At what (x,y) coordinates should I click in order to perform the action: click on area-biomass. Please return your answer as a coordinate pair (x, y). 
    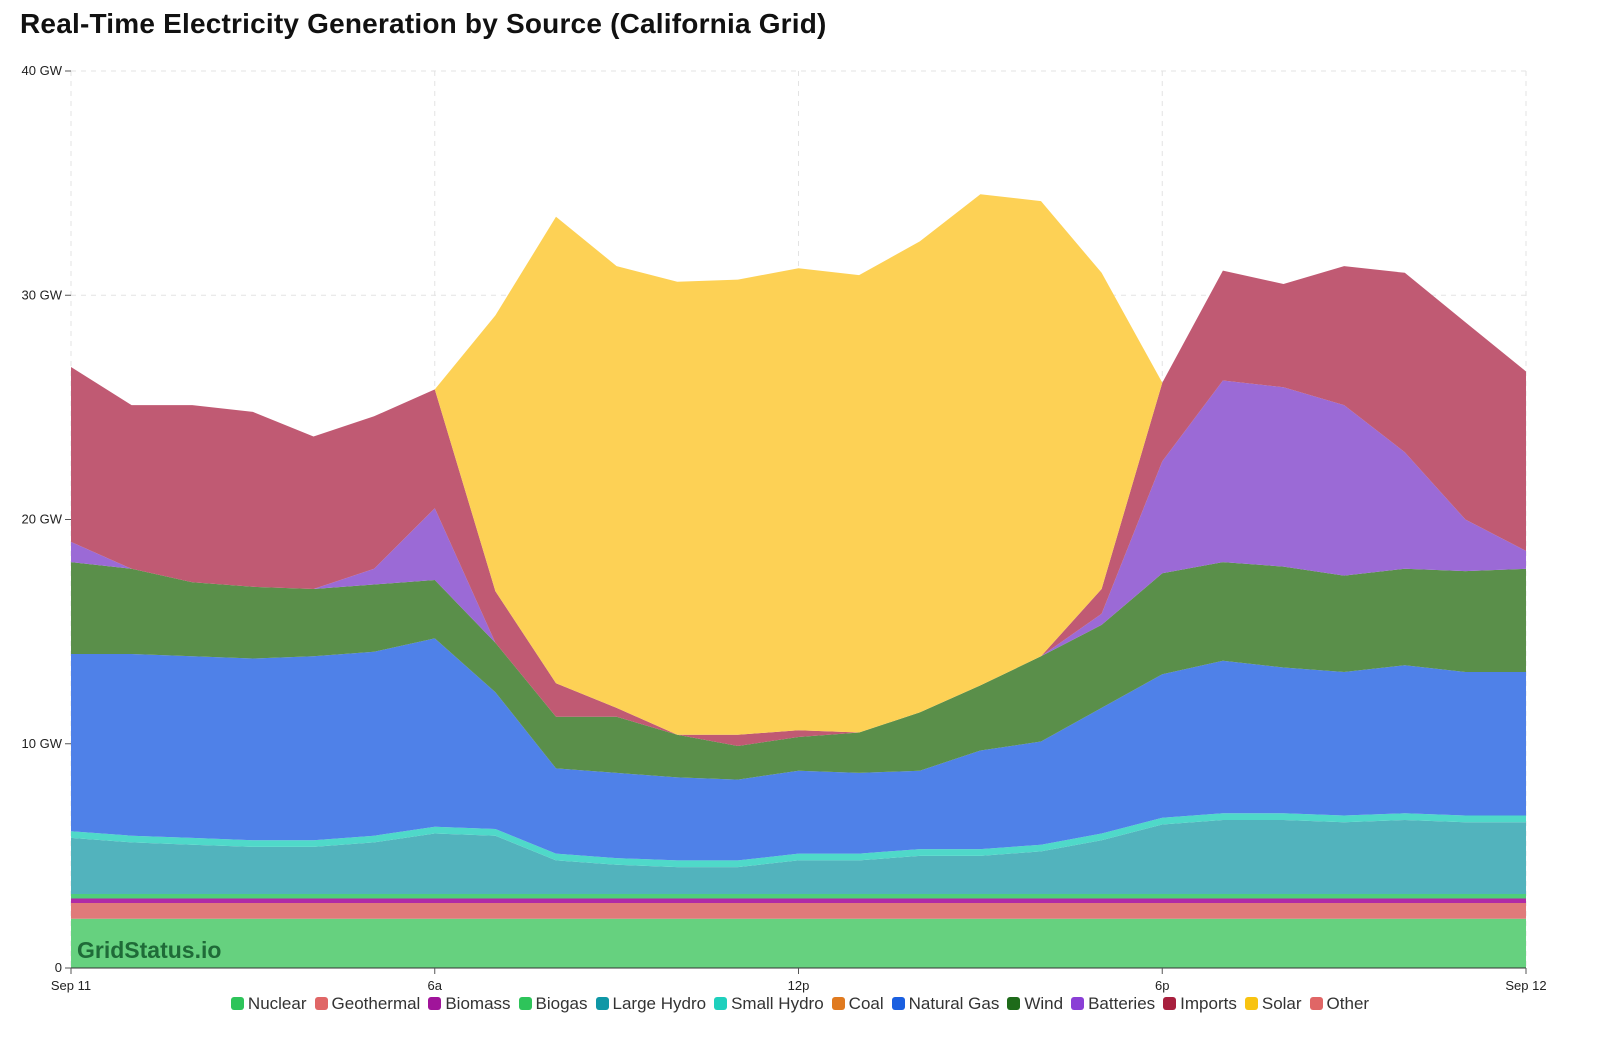
    Looking at the image, I should click on (798, 901).